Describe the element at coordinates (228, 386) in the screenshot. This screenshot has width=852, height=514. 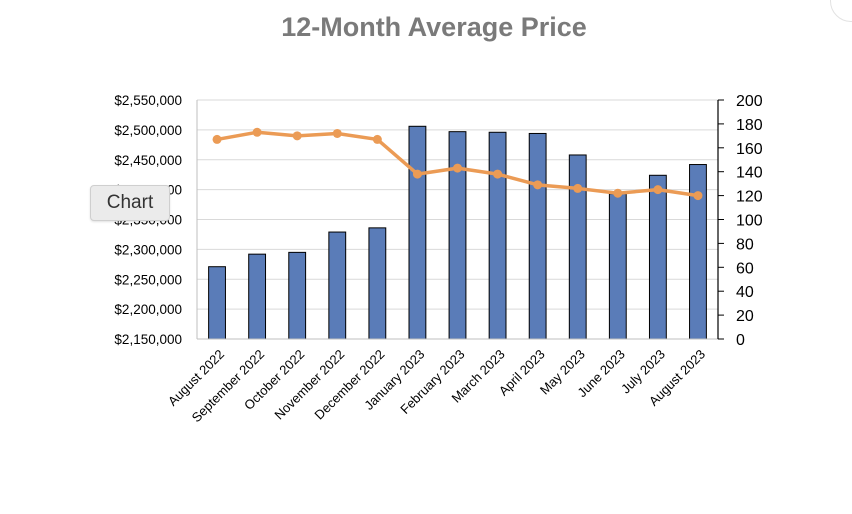
I see `x-axis-tick-label: September 2022` at that location.